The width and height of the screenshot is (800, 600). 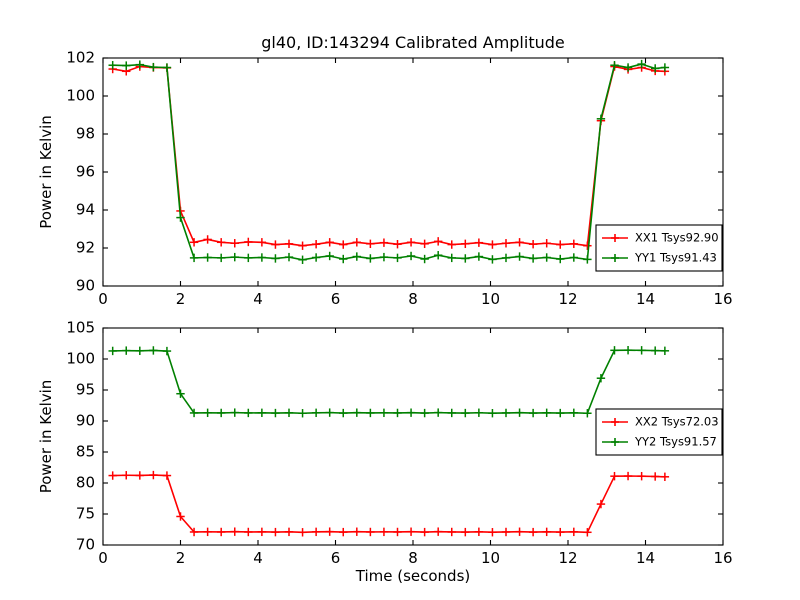 What do you see at coordinates (722, 299) in the screenshot?
I see `xtick-label-top-16: 16` at bounding box center [722, 299].